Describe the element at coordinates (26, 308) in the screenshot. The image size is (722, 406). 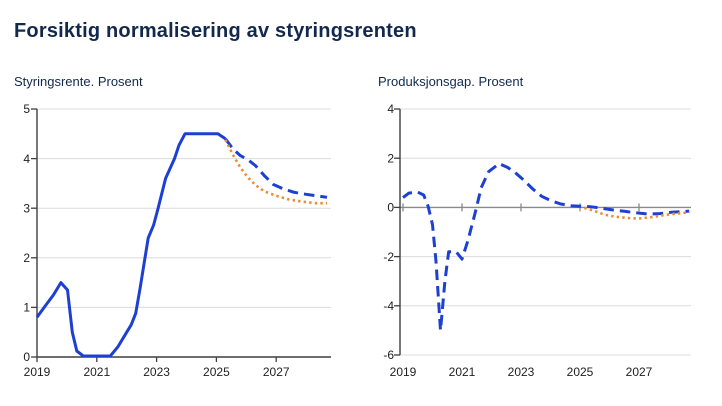
I see `y-tick-label: 1` at that location.